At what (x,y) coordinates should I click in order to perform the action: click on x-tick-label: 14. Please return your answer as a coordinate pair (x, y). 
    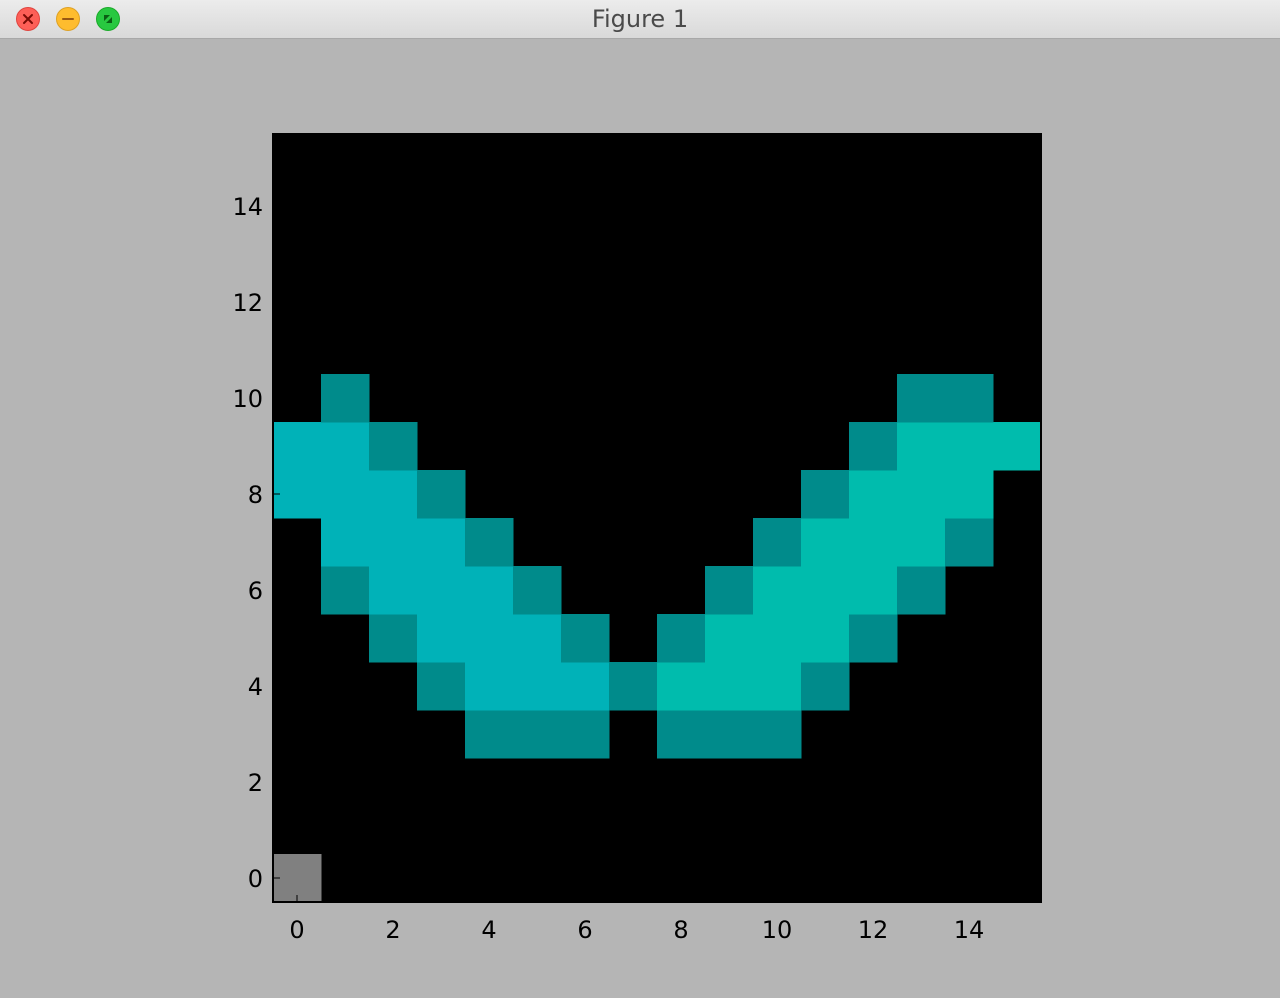
    Looking at the image, I should click on (969, 930).